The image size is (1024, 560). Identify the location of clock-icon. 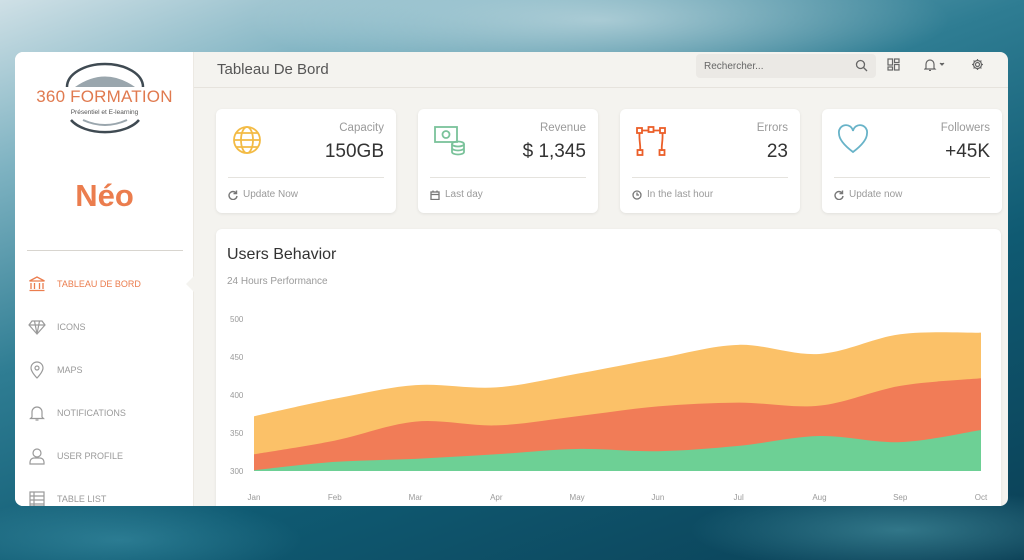
(637, 194).